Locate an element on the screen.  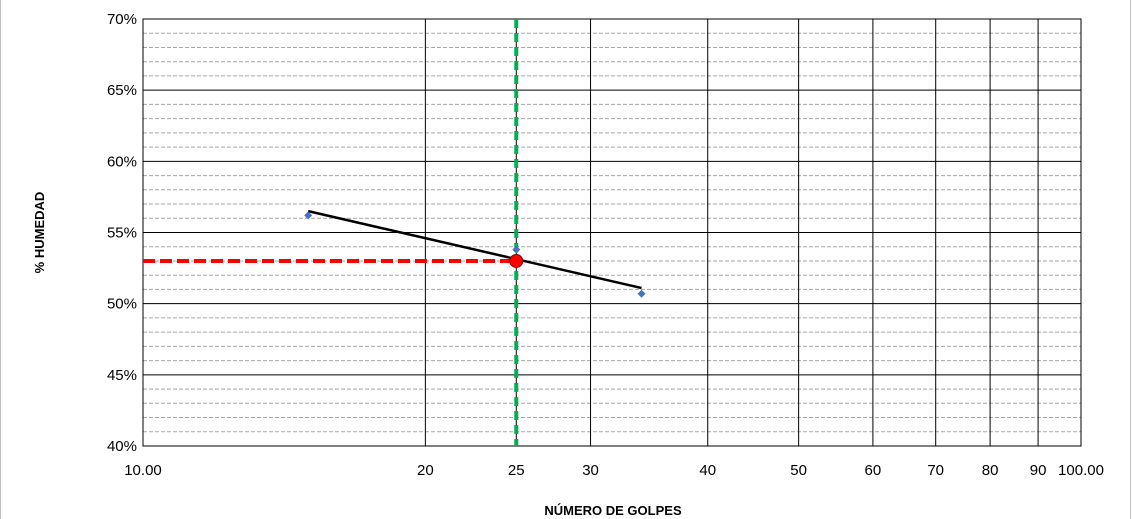
x-tick-label: 10.00 is located at coordinates (143, 470).